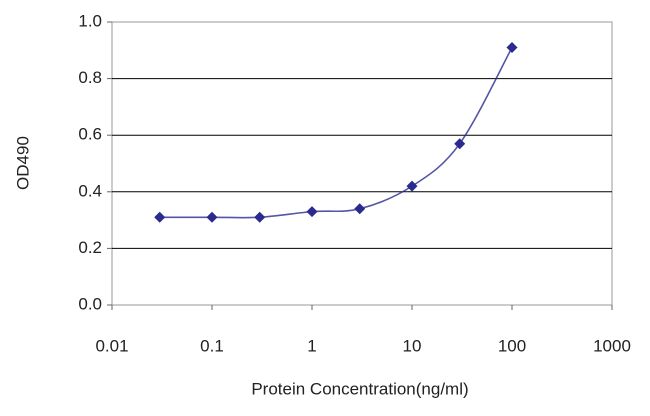 Image resolution: width=650 pixels, height=416 pixels. Describe the element at coordinates (90, 134) in the screenshot. I see `y-tick-label: 0.6` at that location.